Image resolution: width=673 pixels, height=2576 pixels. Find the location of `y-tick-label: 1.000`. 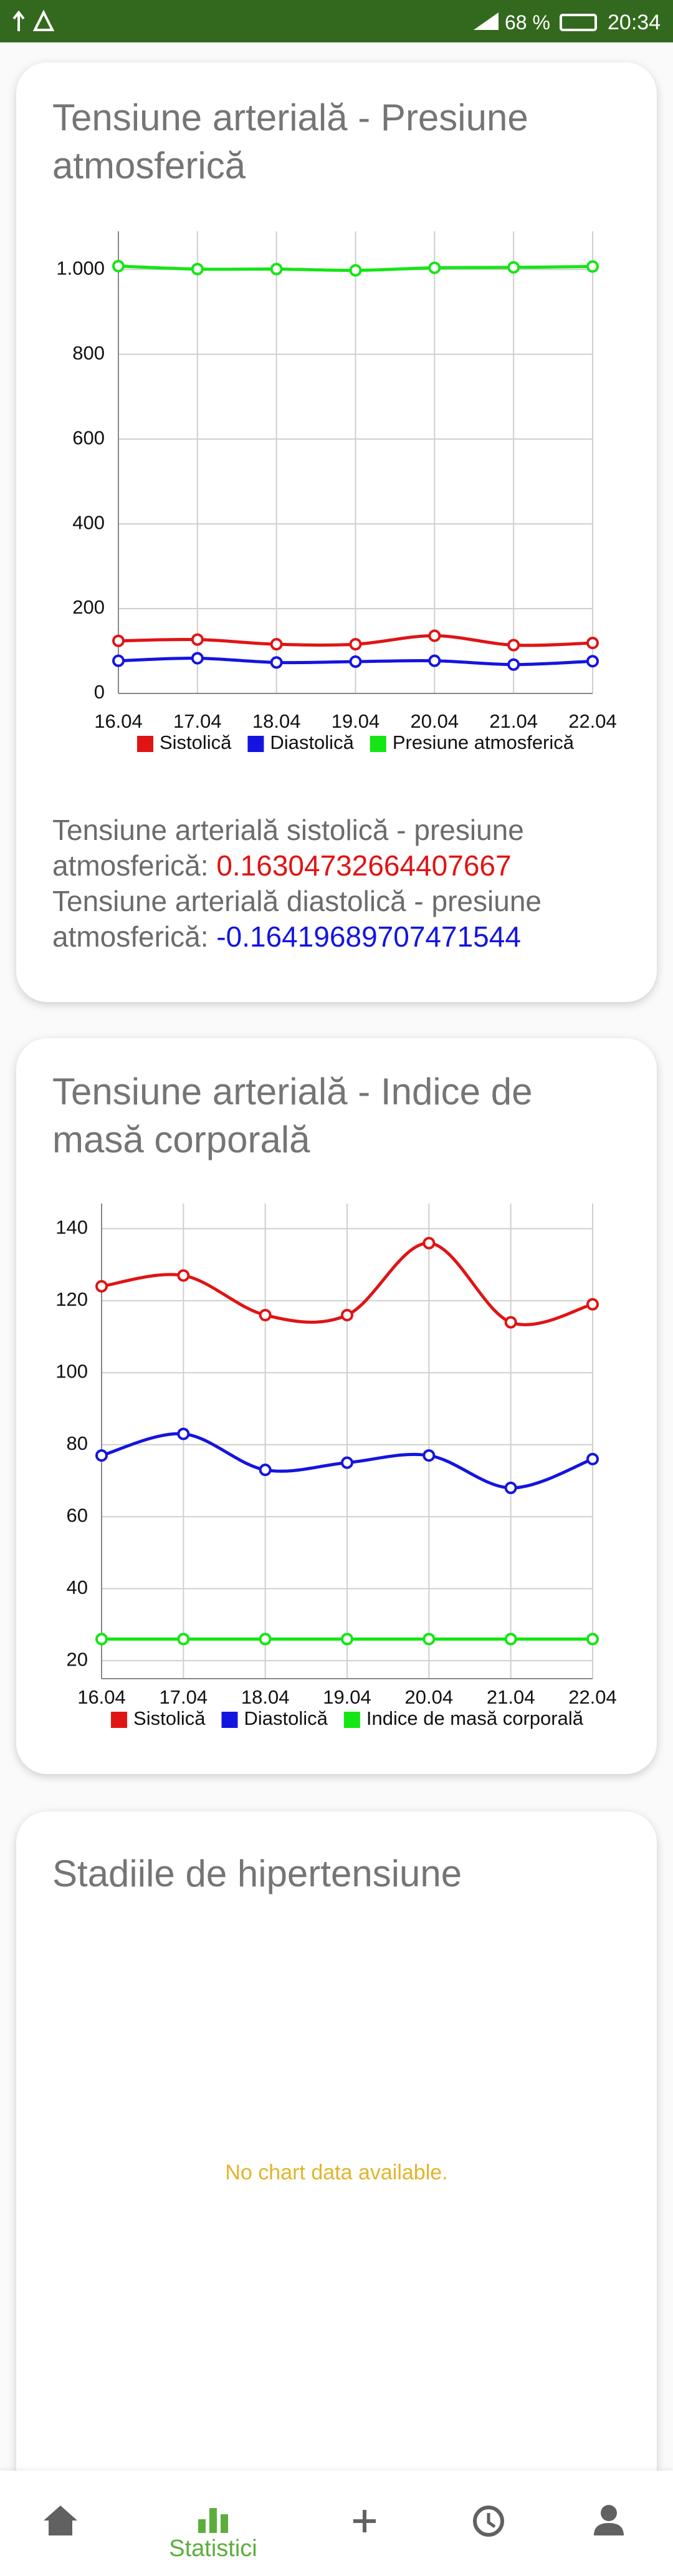

y-tick-label: 1.000 is located at coordinates (80, 268).